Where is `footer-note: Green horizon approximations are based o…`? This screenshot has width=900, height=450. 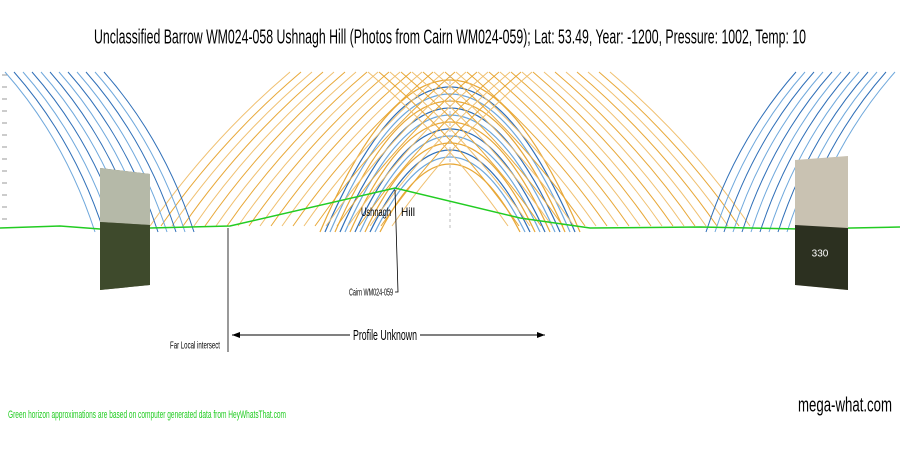
footer-note: Green horizon approximations are based o… is located at coordinates (147, 415).